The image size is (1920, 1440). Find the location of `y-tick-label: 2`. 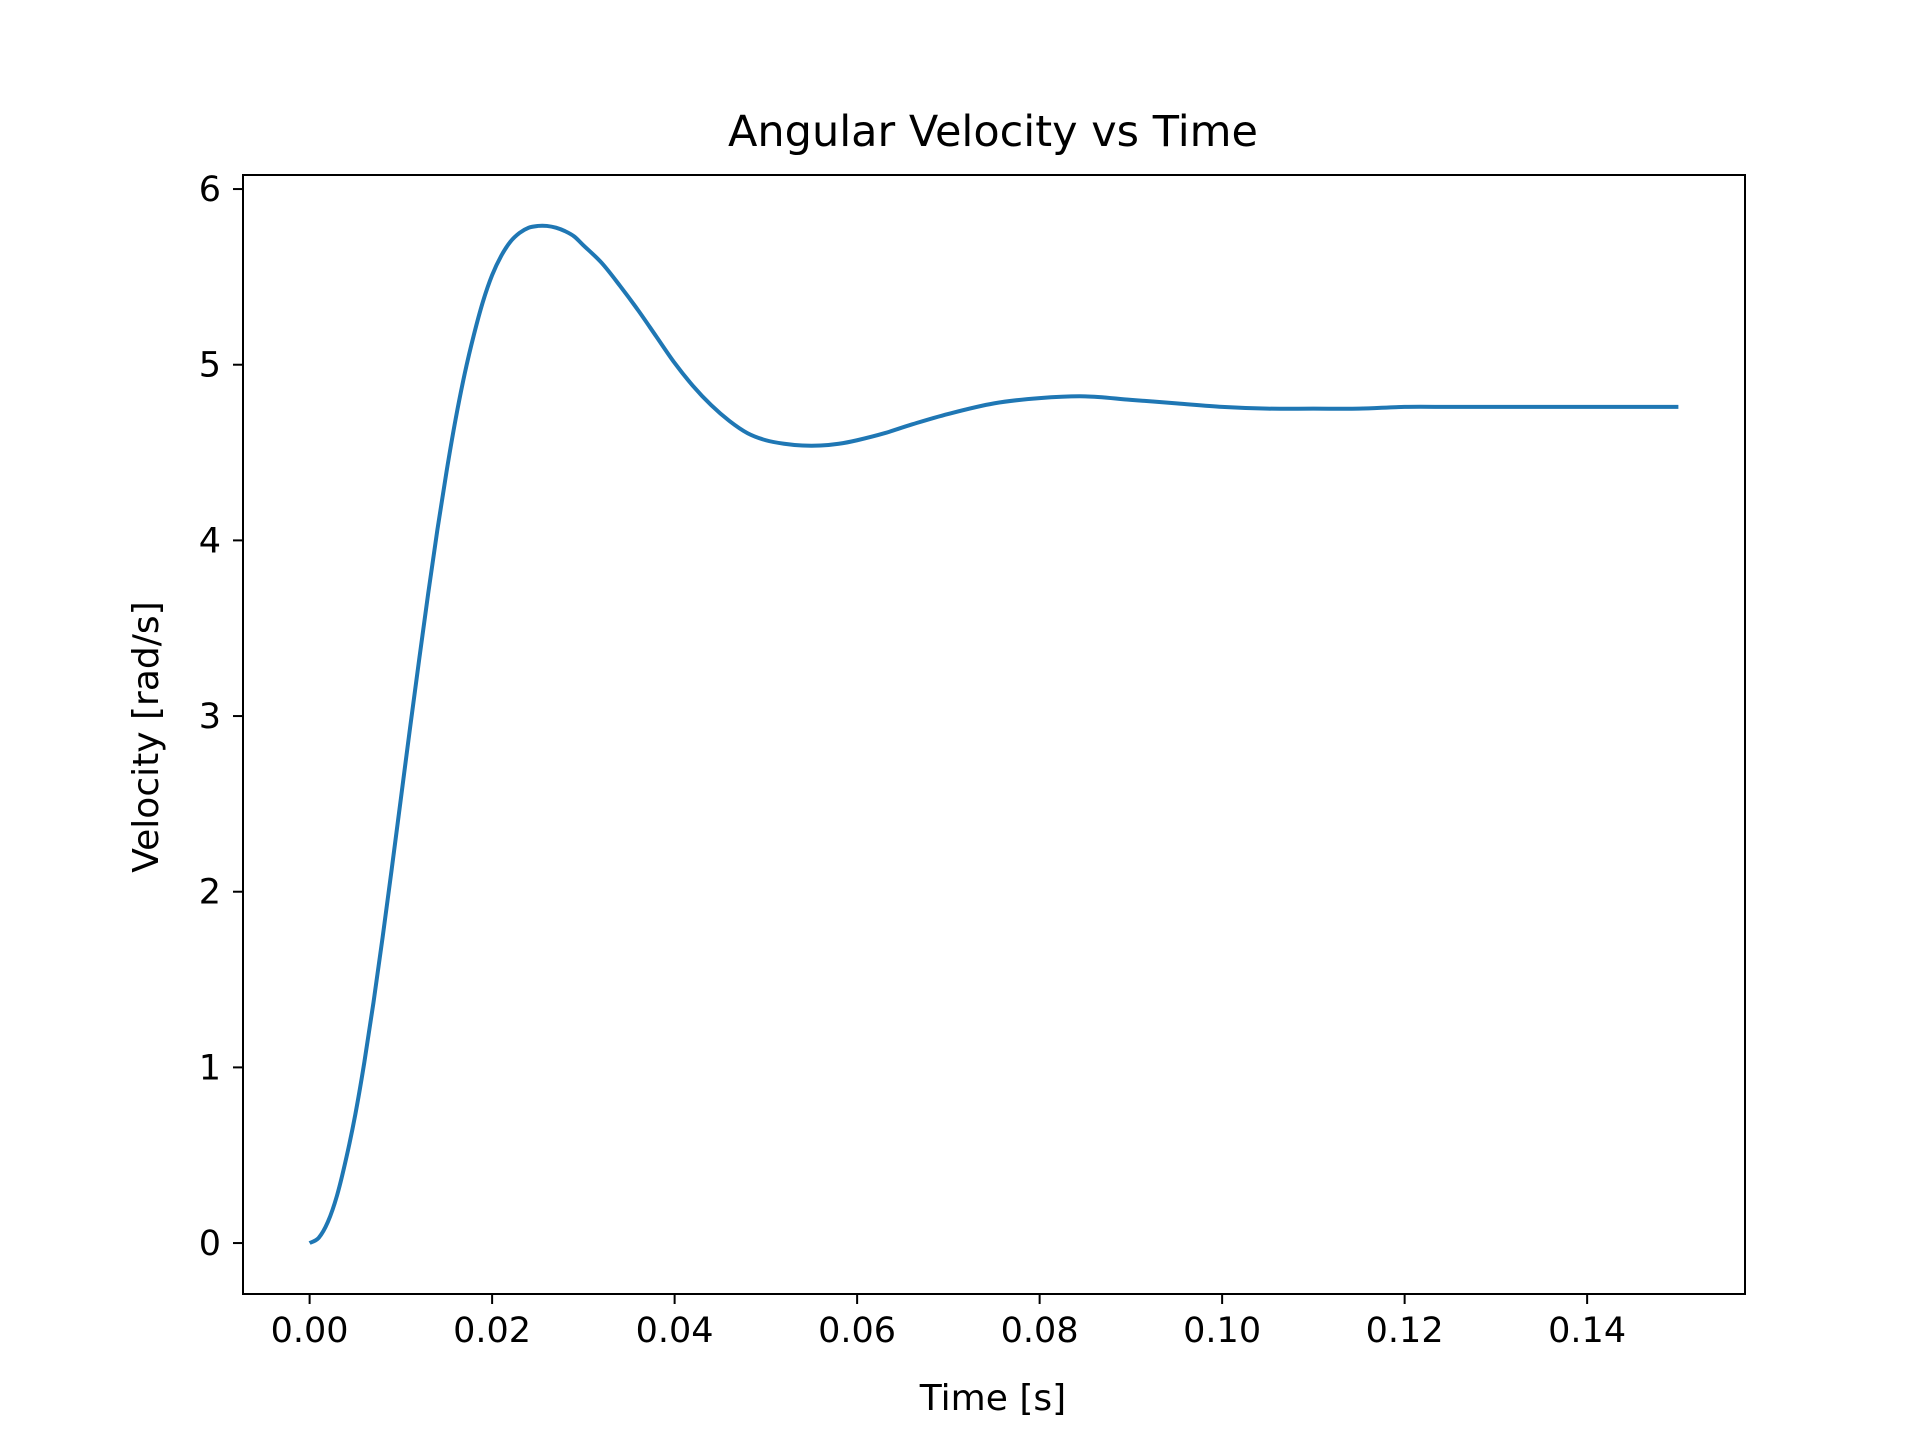

y-tick-label: 2 is located at coordinates (210, 893).